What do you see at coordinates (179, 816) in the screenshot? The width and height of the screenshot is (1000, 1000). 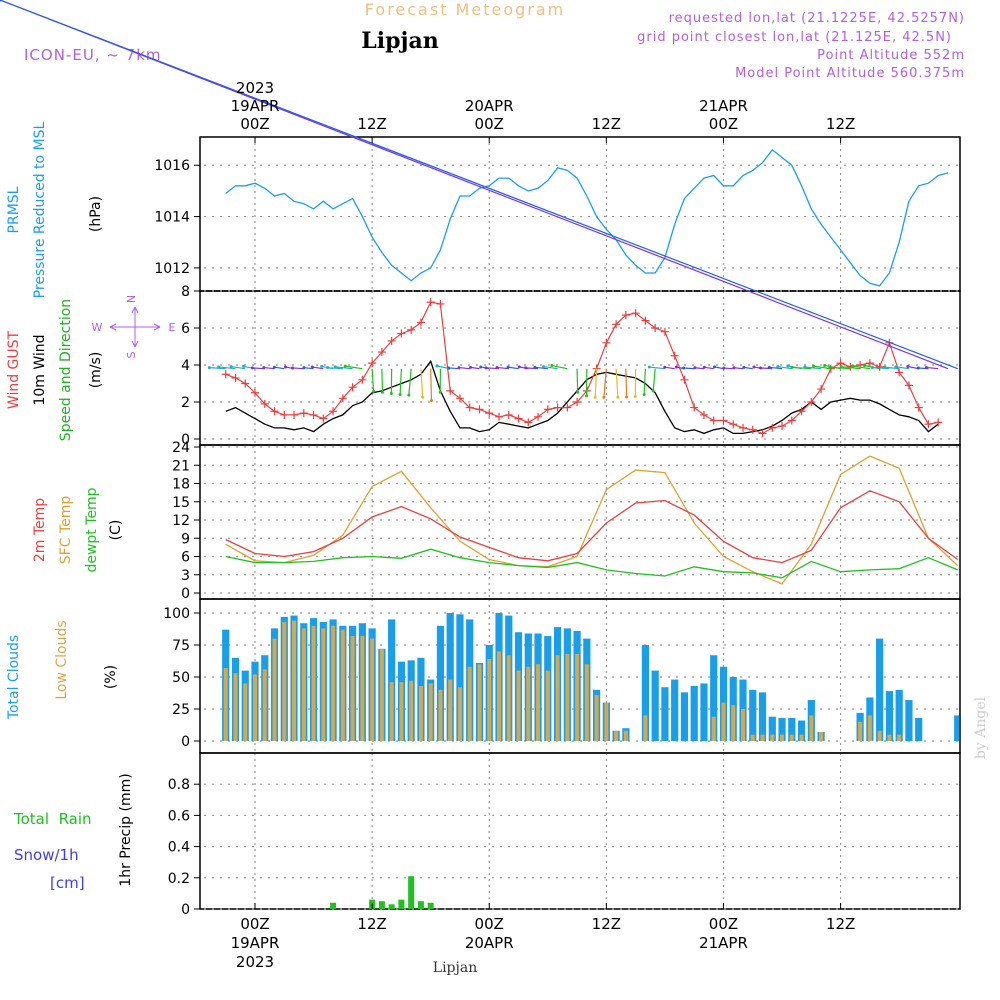 I see `y-tick-label: 0.6` at bounding box center [179, 816].